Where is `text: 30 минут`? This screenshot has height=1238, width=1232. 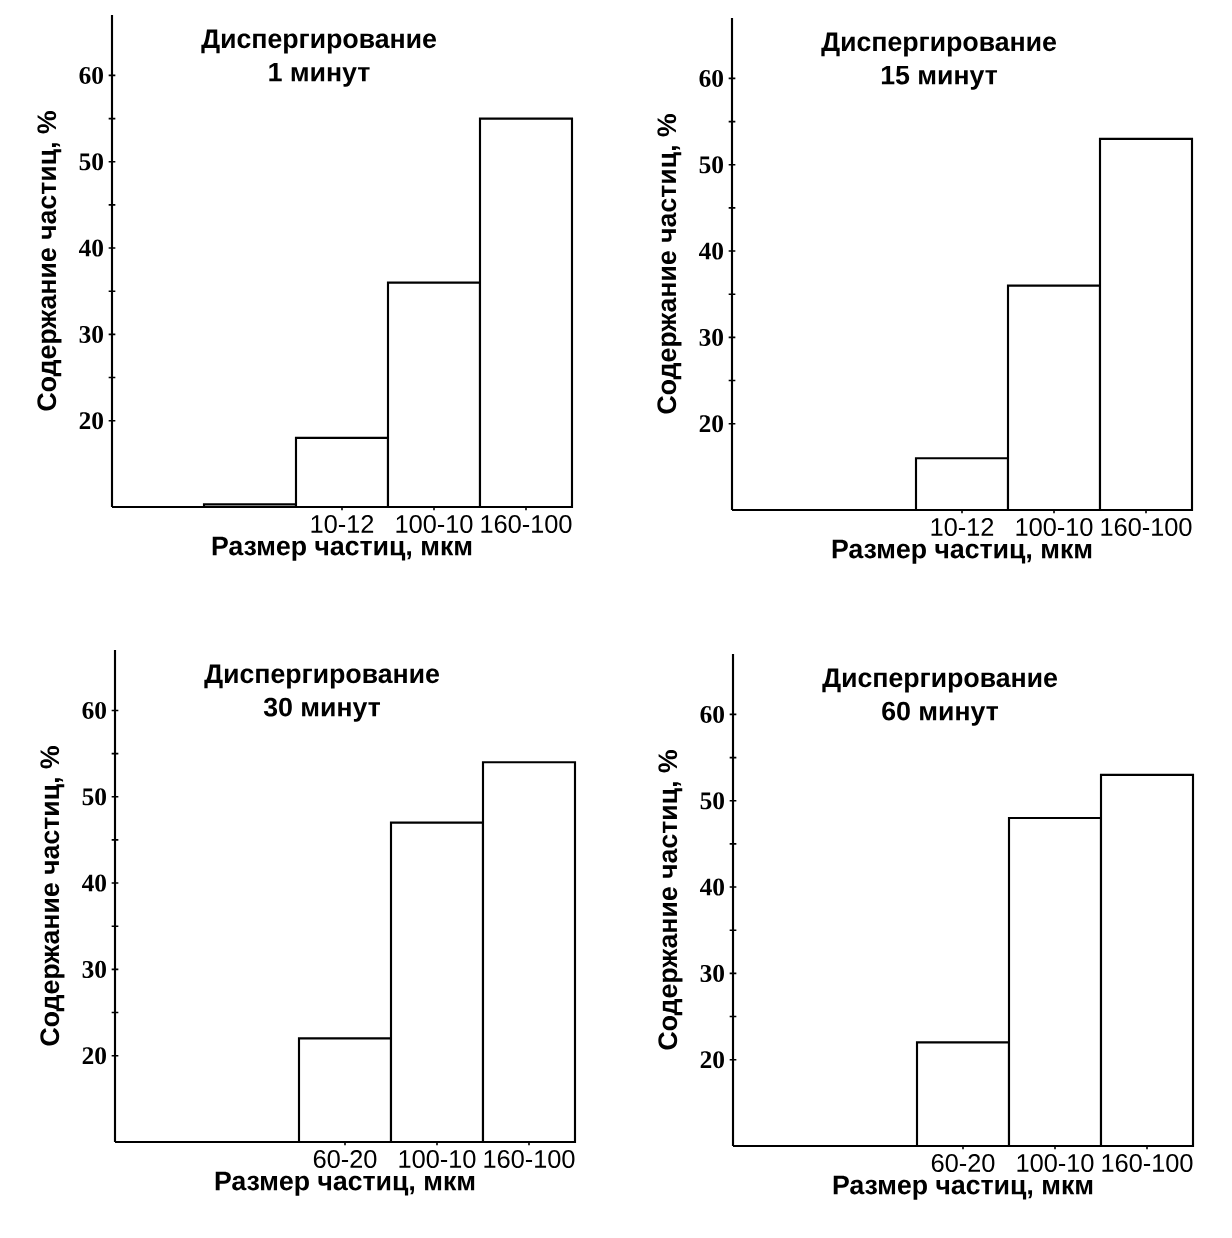 text: 30 минут is located at coordinates (322, 709).